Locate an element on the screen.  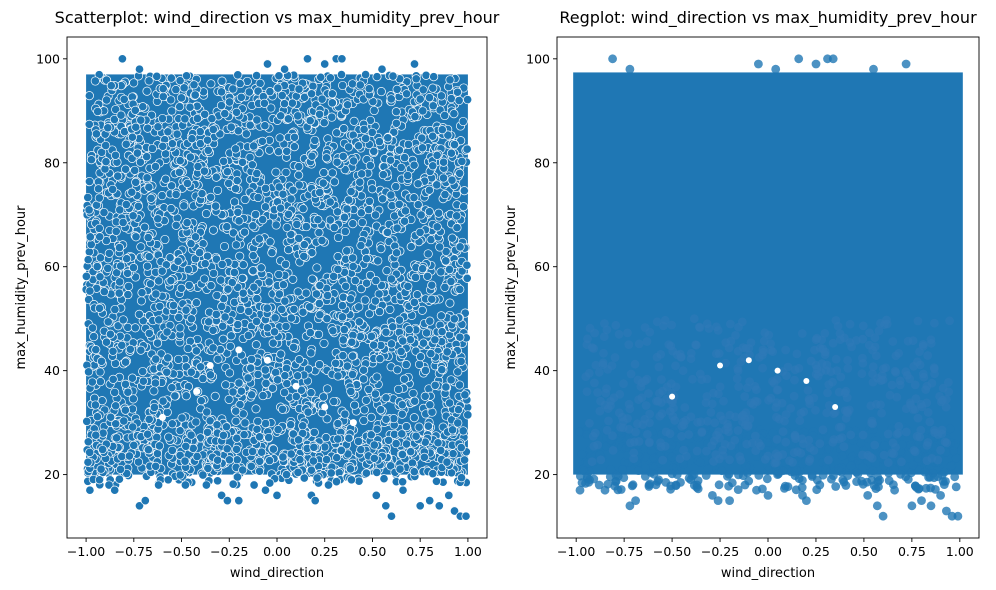
regplot-gap is located at coordinates (720, 365).